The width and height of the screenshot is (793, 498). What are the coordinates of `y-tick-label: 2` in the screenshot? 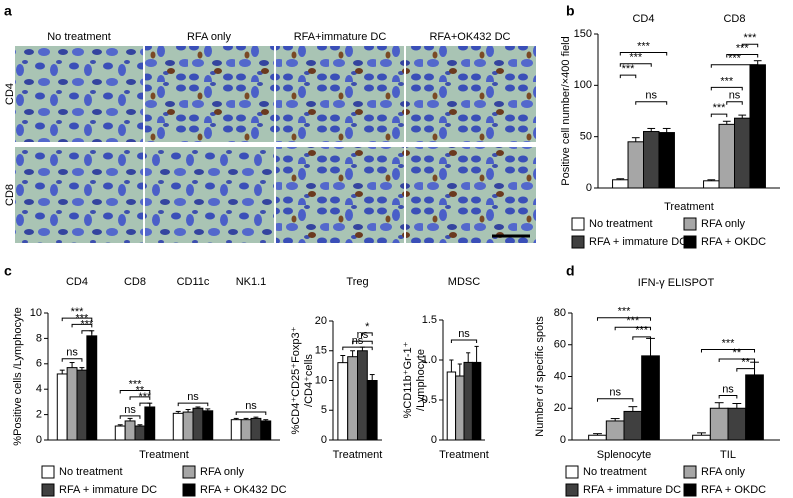 It's located at (39, 415).